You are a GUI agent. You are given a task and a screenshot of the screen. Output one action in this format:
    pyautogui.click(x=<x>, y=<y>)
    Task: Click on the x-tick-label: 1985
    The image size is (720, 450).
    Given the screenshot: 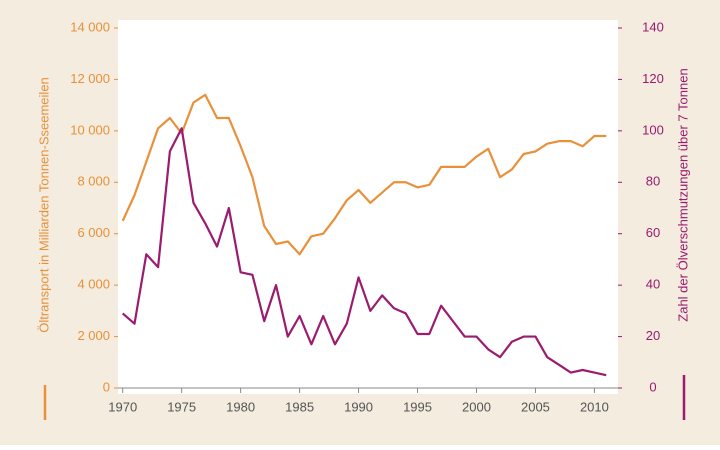 What is the action you would take?
    pyautogui.click(x=299, y=406)
    